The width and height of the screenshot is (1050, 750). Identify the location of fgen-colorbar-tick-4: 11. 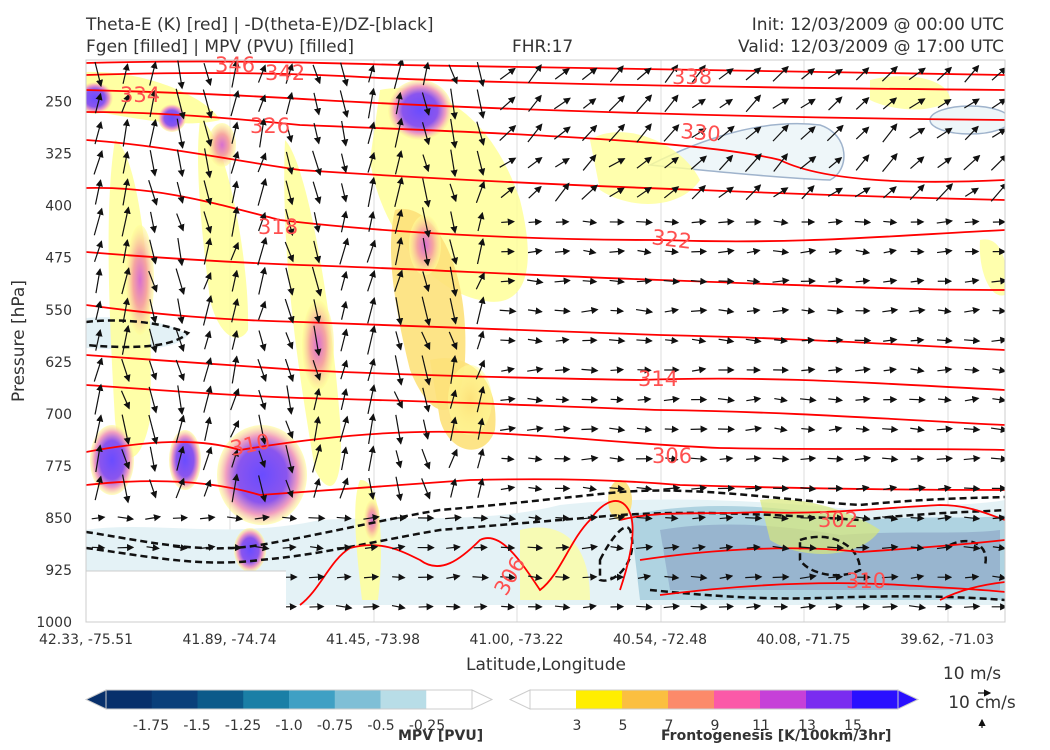
(761, 726).